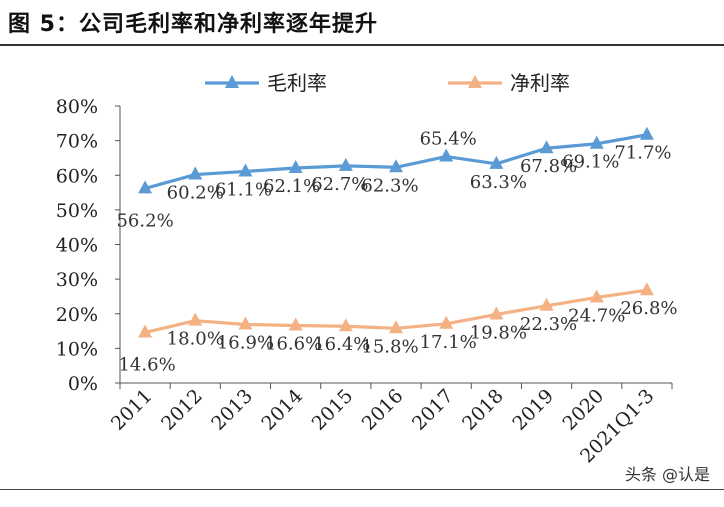  What do you see at coordinates (193, 24) in the screenshot?
I see `page-title: 图 5：公司毛利率和净利率逐年提升` at bounding box center [193, 24].